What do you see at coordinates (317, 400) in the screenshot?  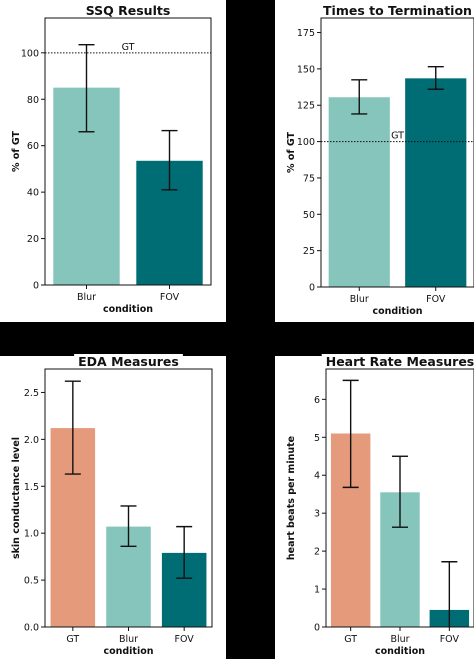 I see `y-tick-label: 6` at bounding box center [317, 400].